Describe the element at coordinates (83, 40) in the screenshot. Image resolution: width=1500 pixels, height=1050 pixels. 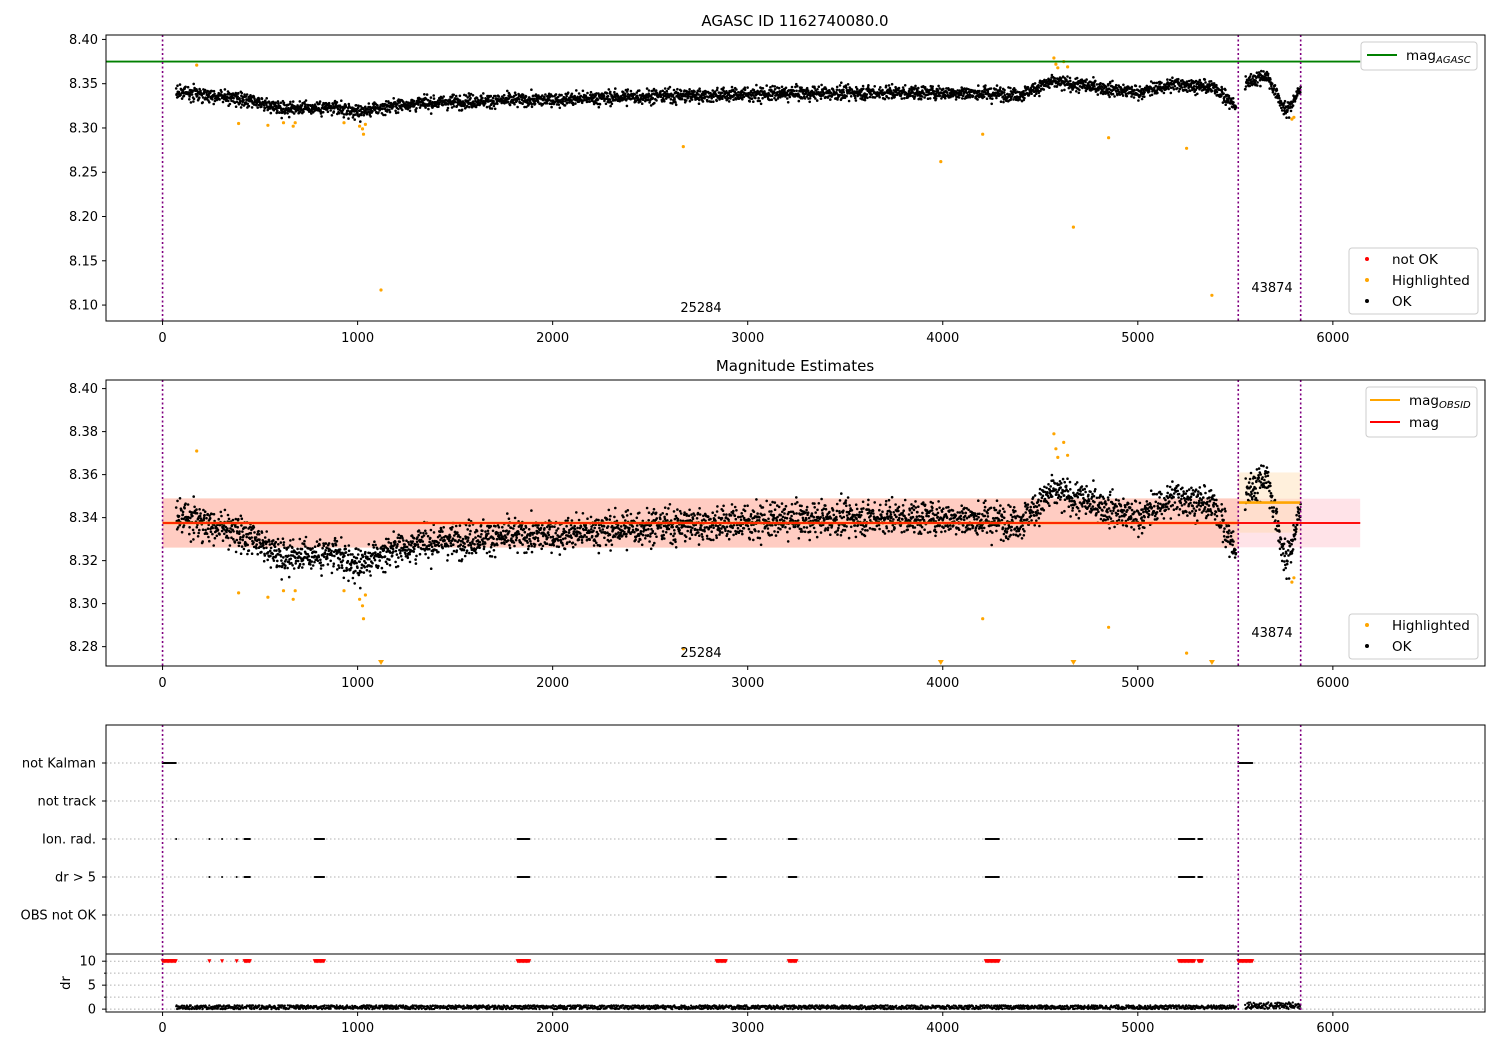
I see `y-tick-label: 8.40` at that location.